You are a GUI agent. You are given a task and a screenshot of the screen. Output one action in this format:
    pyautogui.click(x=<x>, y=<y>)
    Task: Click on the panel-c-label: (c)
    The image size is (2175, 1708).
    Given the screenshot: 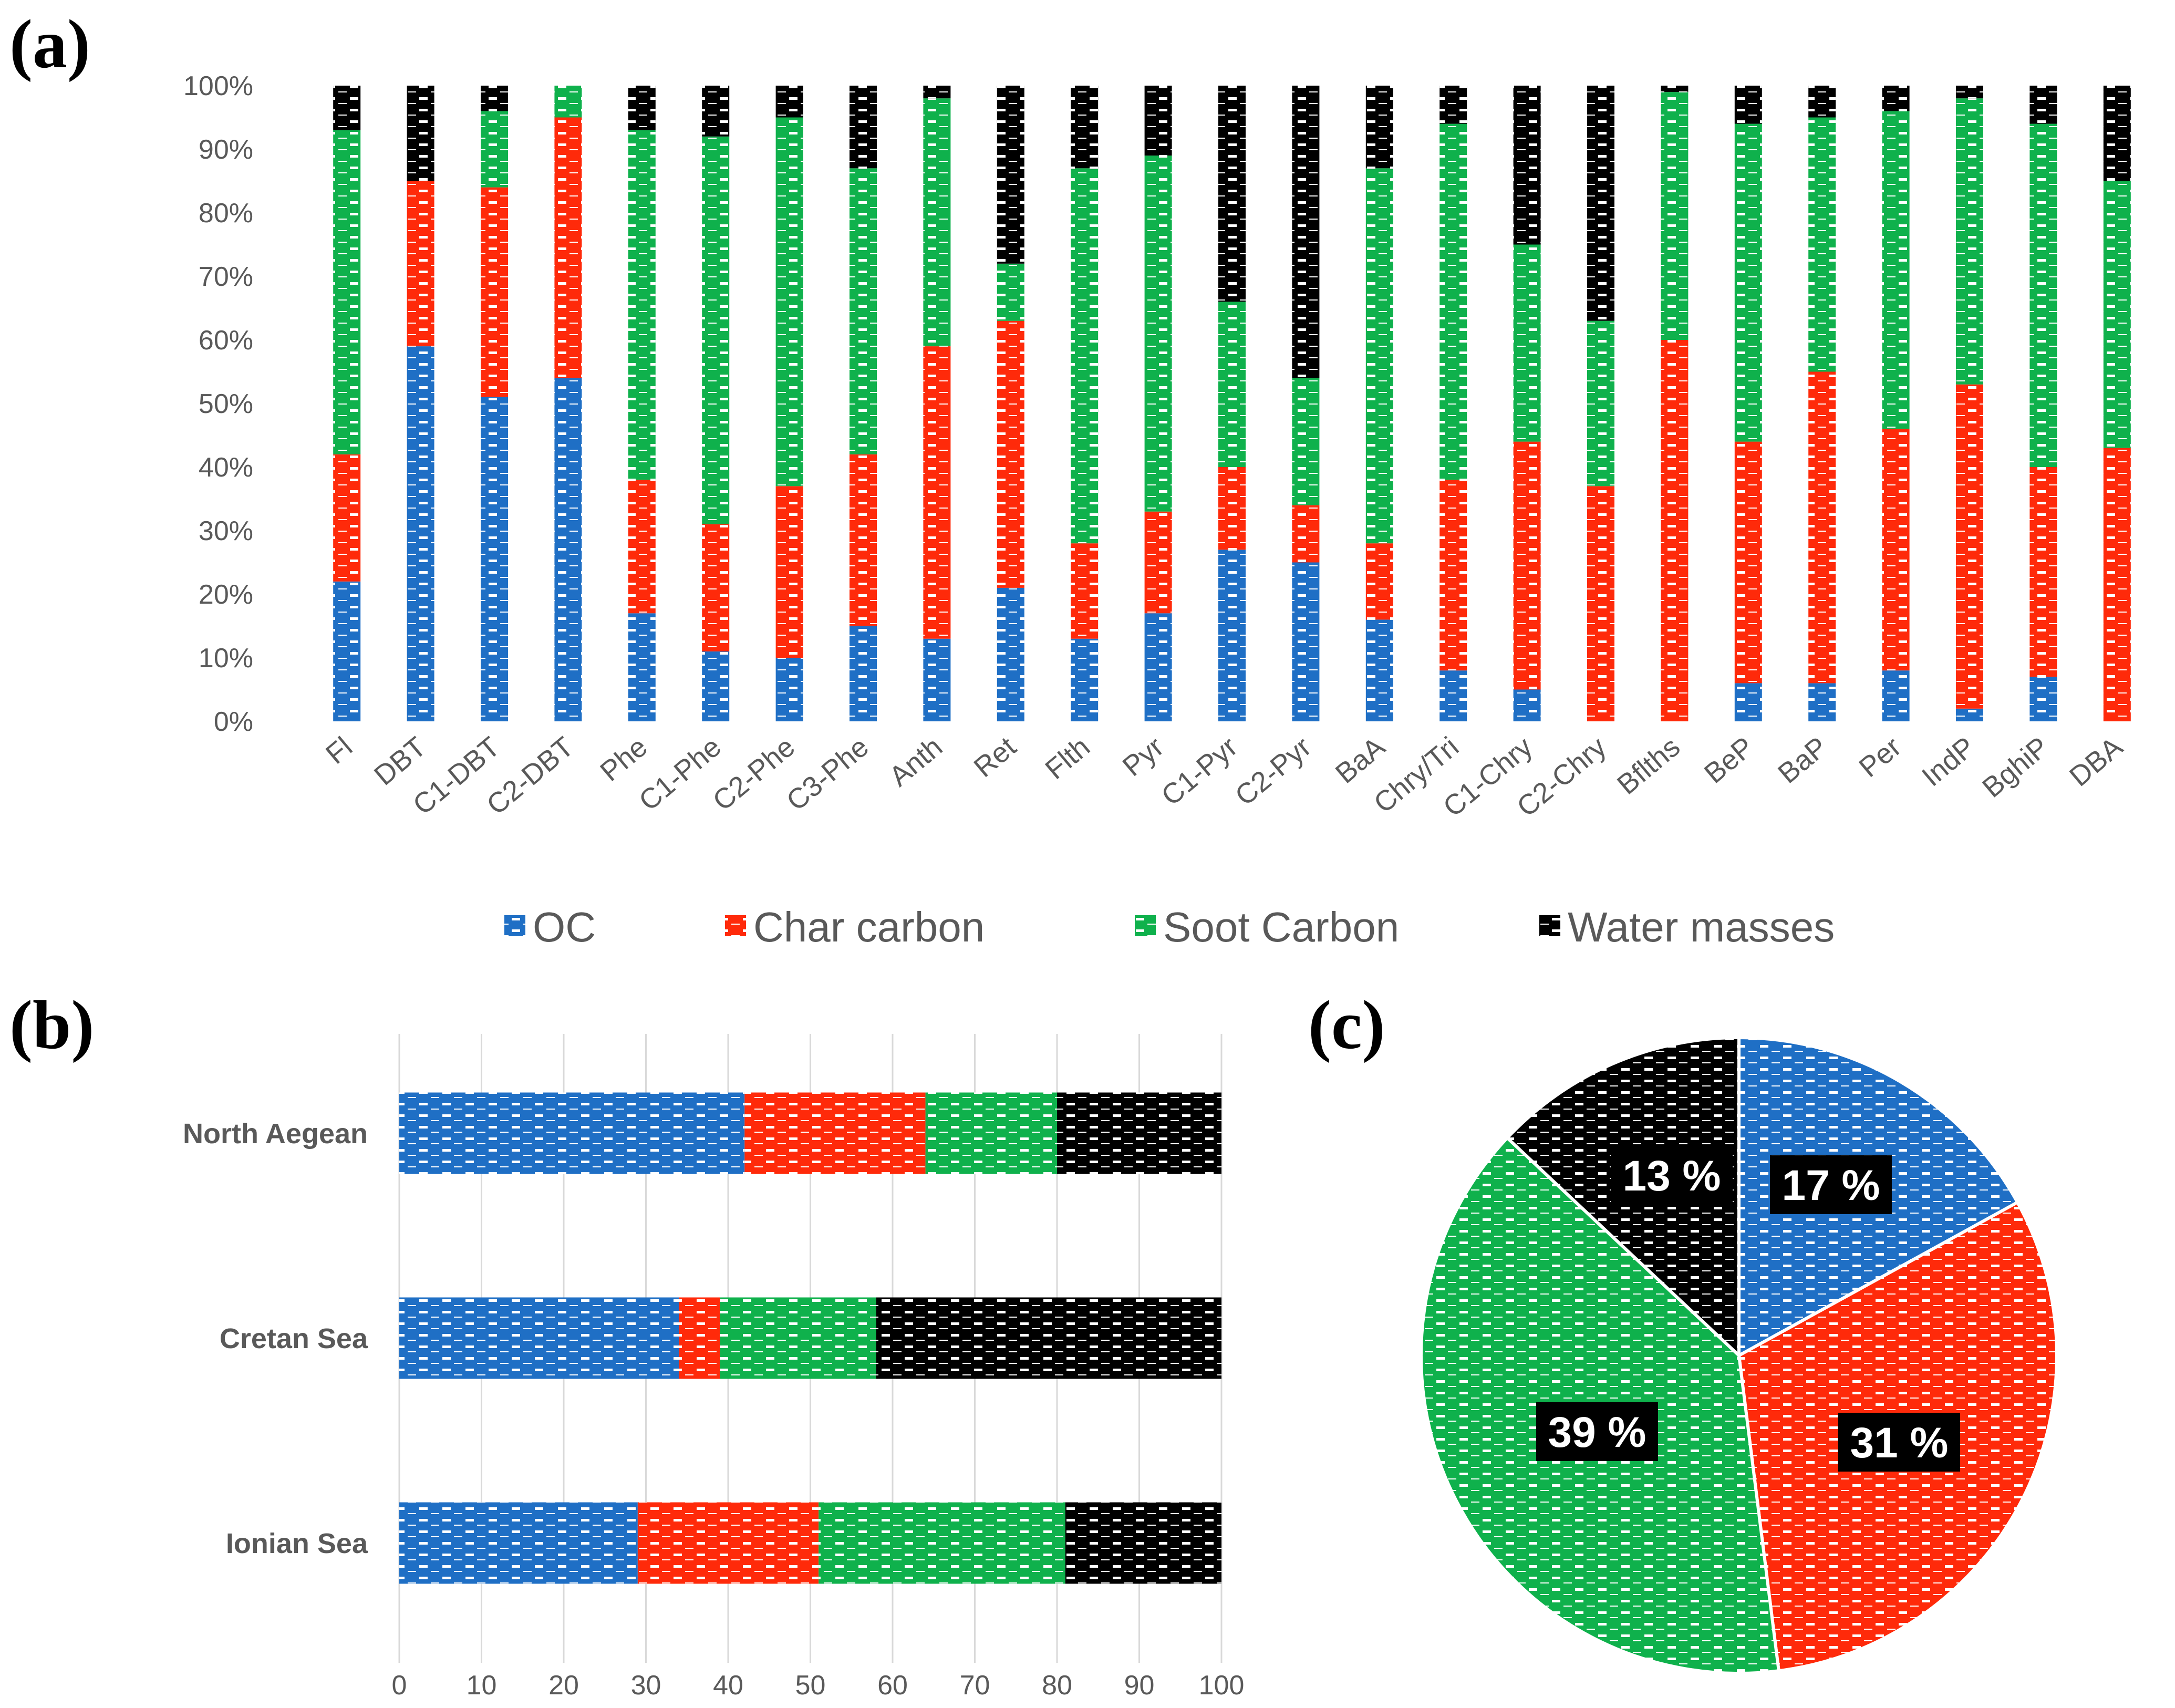 What is the action you would take?
    pyautogui.click(x=1347, y=1024)
    